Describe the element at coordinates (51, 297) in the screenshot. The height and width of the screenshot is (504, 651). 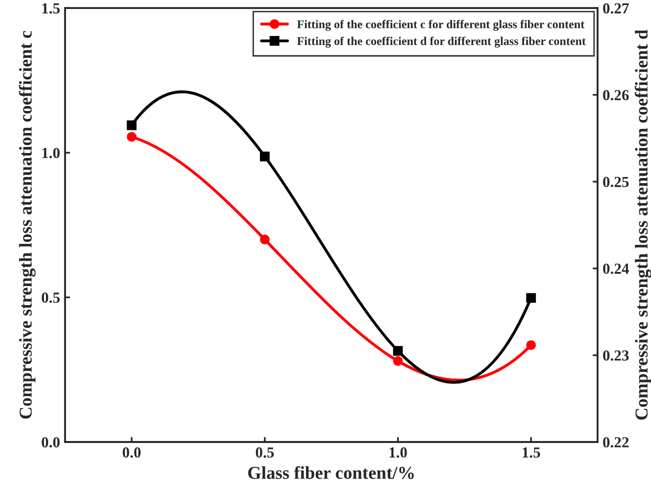
I see `y-tick-label: 0.5` at that location.